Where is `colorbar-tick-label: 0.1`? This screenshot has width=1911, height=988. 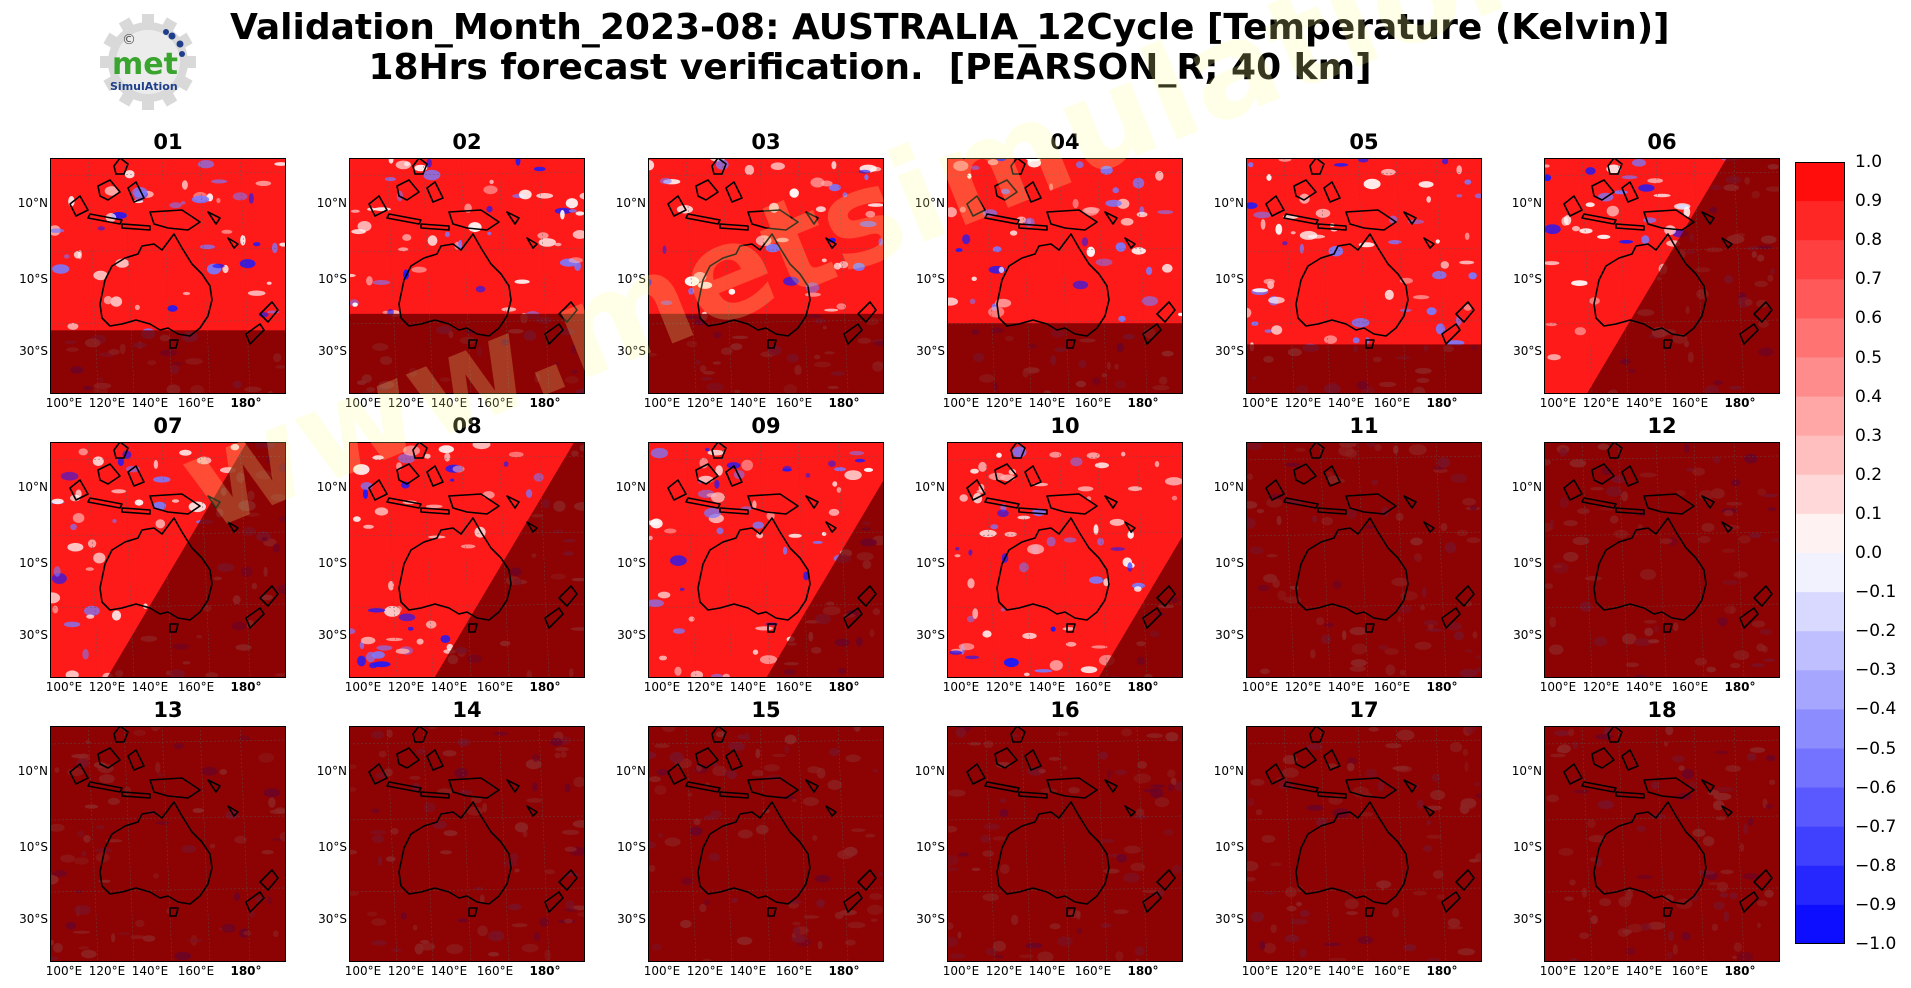 colorbar-tick-label: 0.1 is located at coordinates (1869, 513).